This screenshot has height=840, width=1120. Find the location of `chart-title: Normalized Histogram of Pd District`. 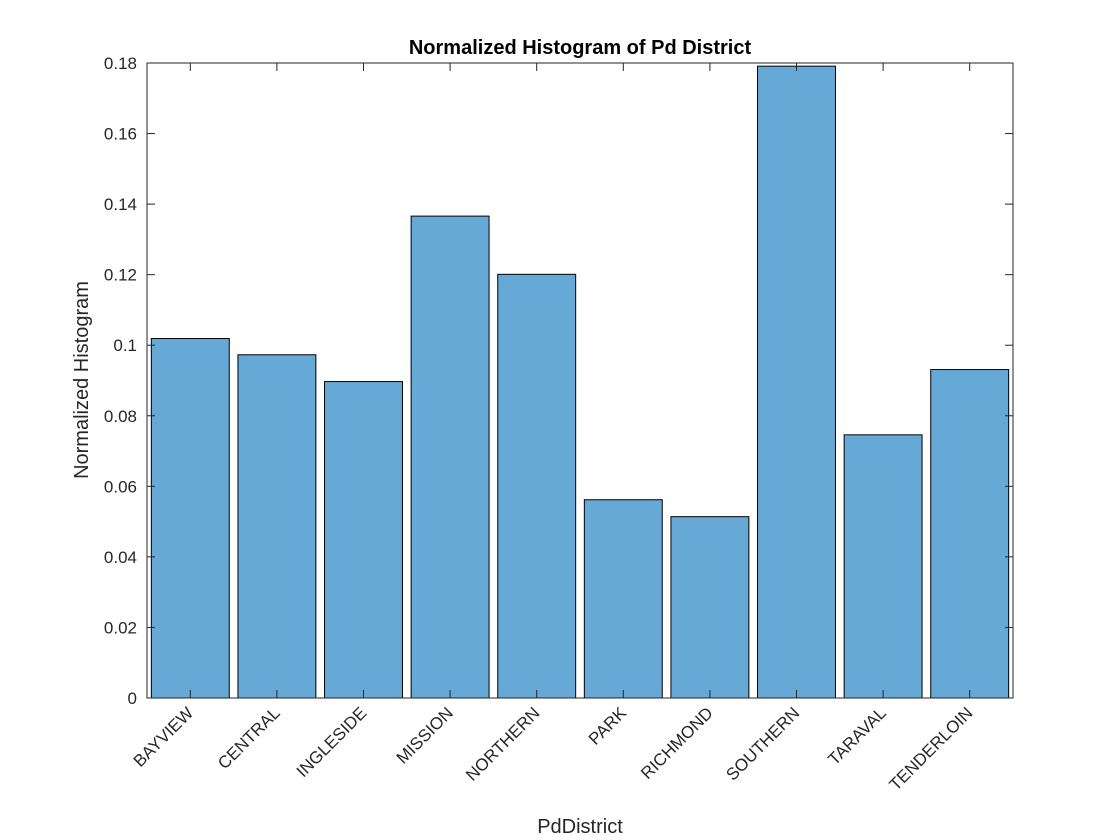

chart-title: Normalized Histogram of Pd District is located at coordinates (580, 48).